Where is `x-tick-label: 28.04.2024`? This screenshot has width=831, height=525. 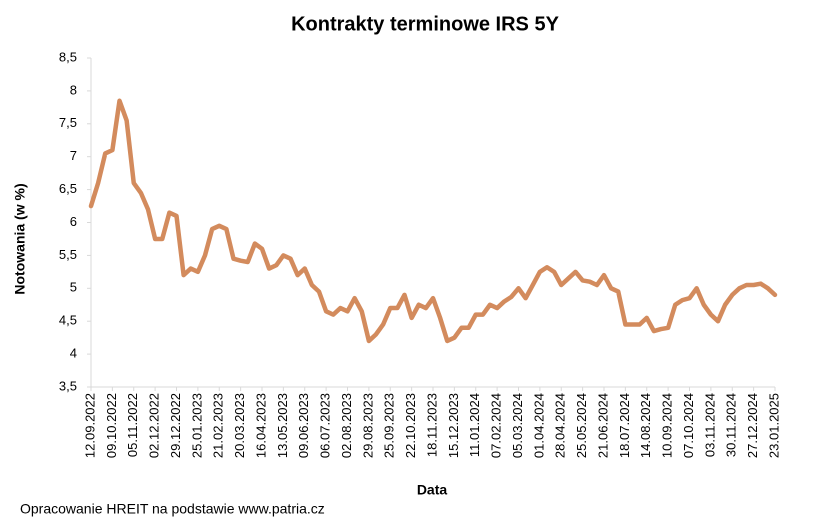
x-tick-label: 28.04.2024 is located at coordinates (560, 425).